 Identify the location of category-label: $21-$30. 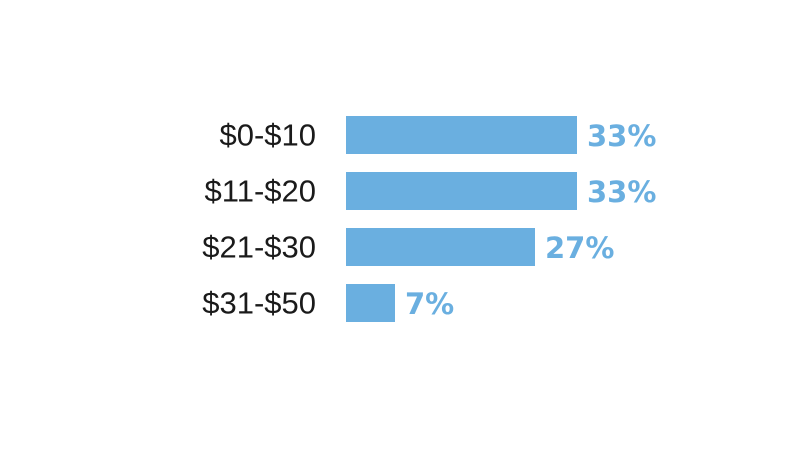
(259, 247).